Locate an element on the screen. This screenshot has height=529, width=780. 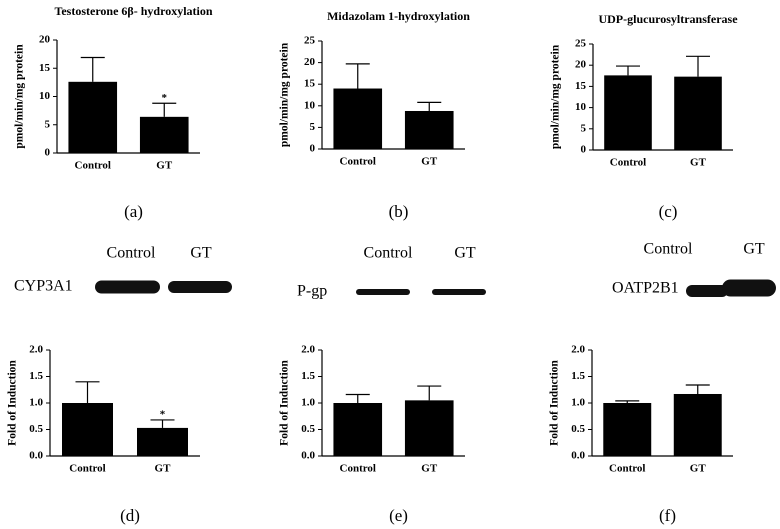
blot-protein-label: OATP2B1 is located at coordinates (645, 288).